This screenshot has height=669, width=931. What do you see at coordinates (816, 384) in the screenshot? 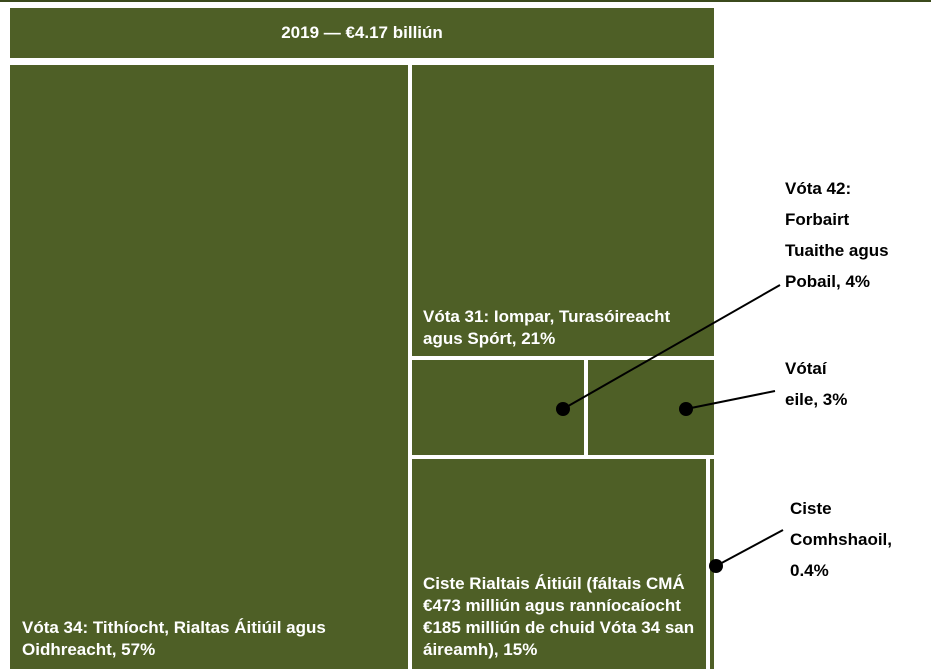
I see `tile-label: Vótaí eile, 3%` at bounding box center [816, 384].